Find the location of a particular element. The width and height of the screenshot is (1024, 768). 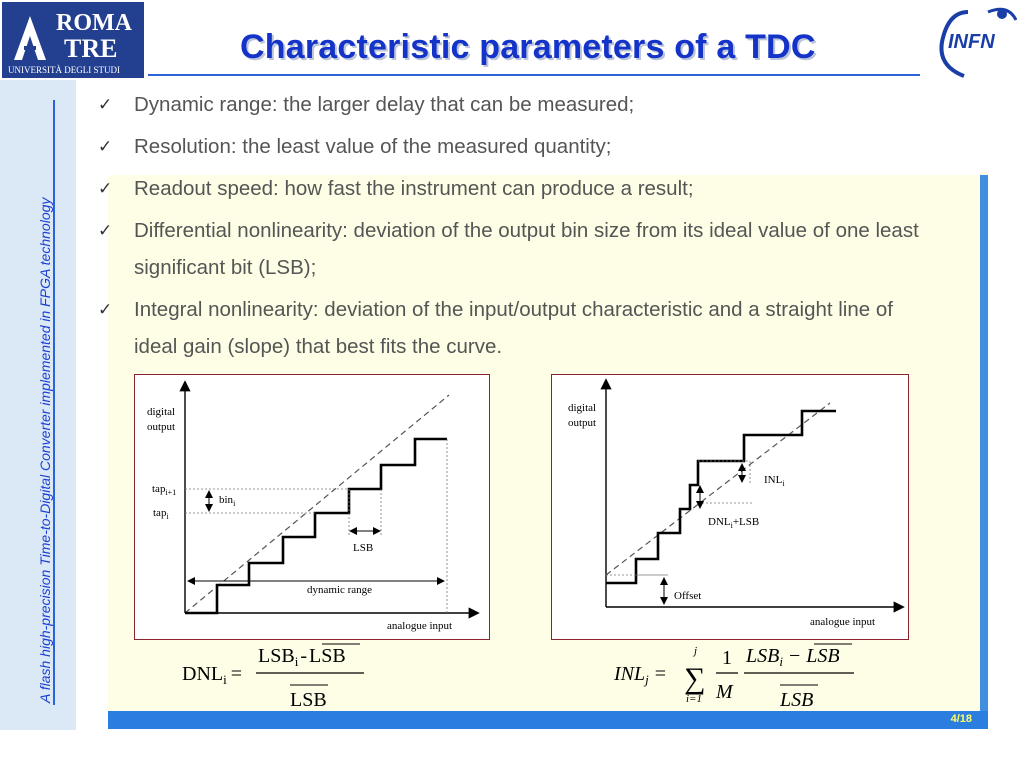

offset-label: Offset is located at coordinates (687, 596).